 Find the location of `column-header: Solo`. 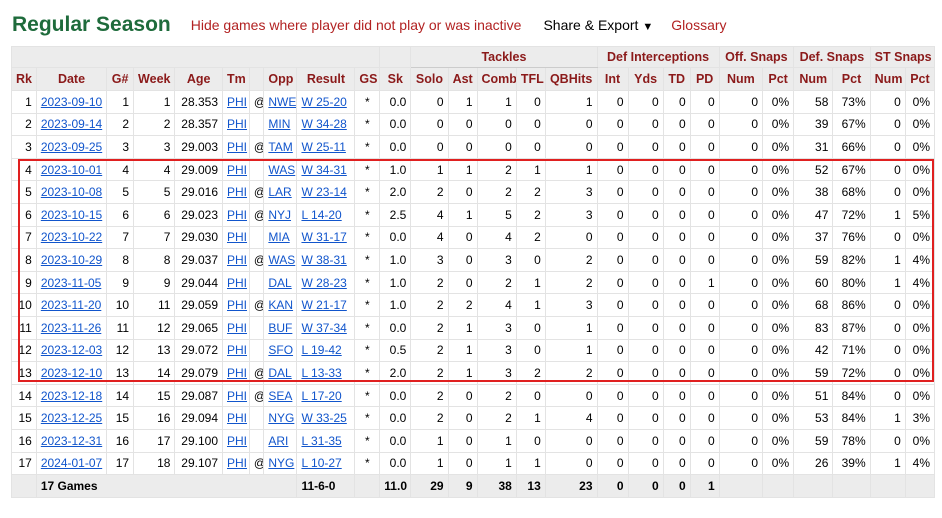

column-header: Solo is located at coordinates (429, 79).